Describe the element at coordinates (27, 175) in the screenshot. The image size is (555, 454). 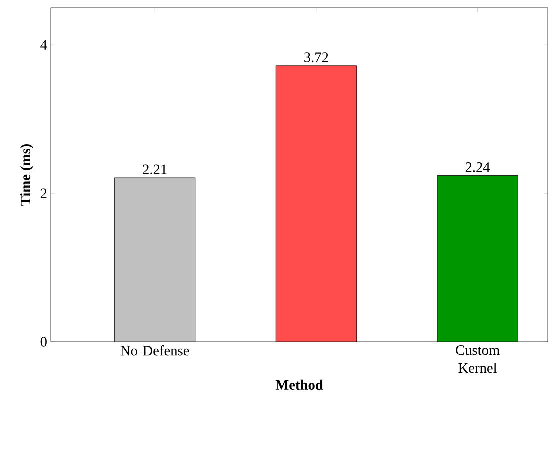
I see `y-axis-title: Time (ms)` at that location.